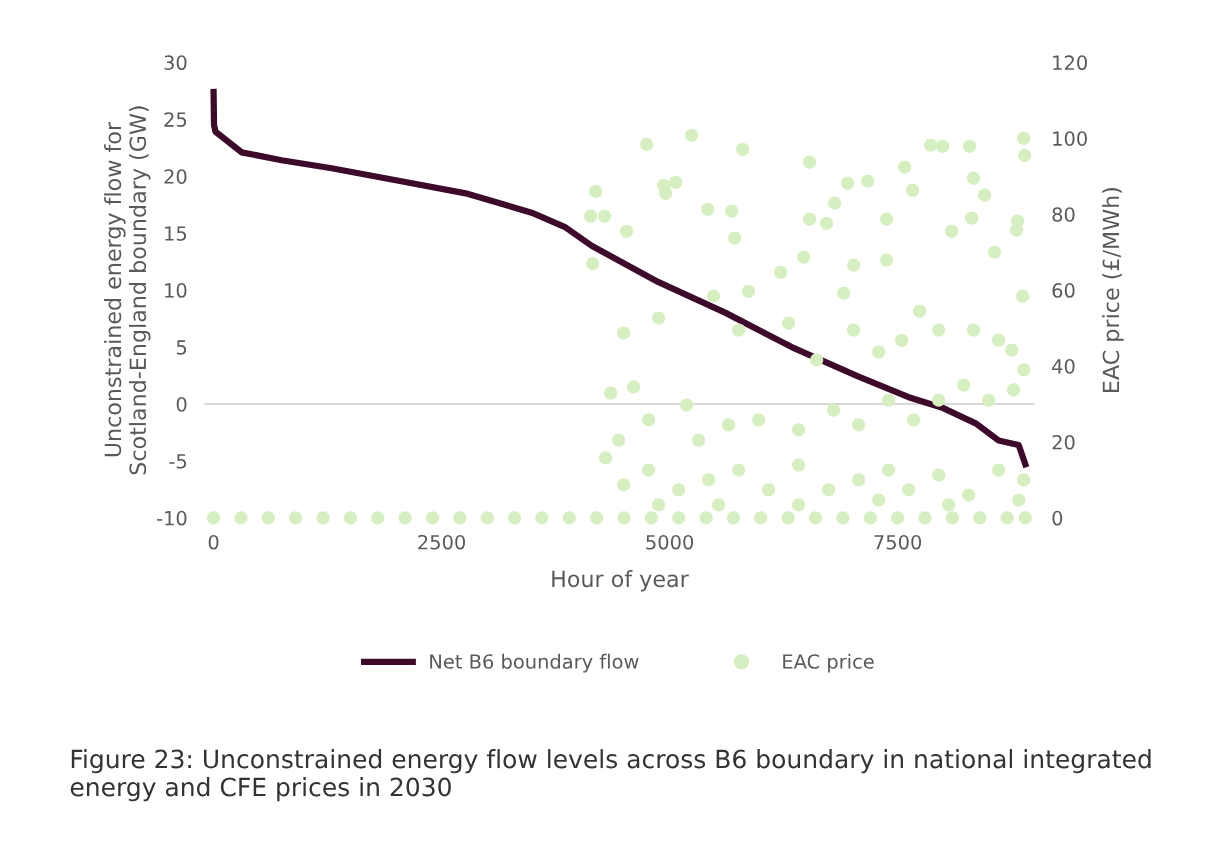  Describe the element at coordinates (1063, 290) in the screenshot. I see `y2-tick-label: 60` at that location.